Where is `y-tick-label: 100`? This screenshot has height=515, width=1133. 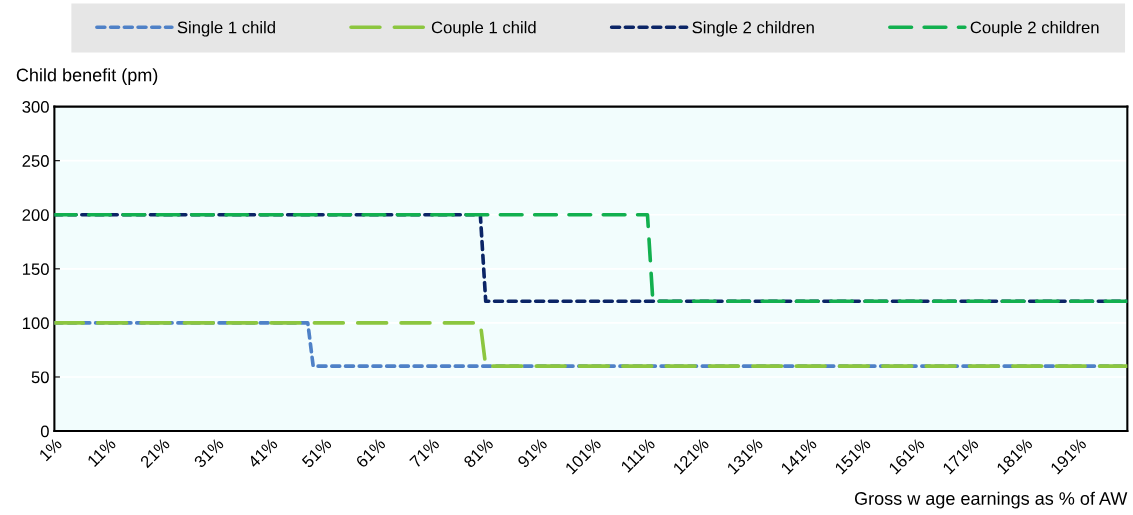
y-tick-label: 100 is located at coordinates (35, 323).